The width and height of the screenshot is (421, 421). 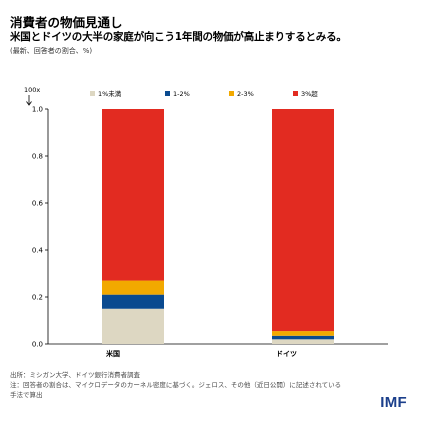 What do you see at coordinates (37, 110) in the screenshot?
I see `y-tick-label: 1.0` at bounding box center [37, 110].